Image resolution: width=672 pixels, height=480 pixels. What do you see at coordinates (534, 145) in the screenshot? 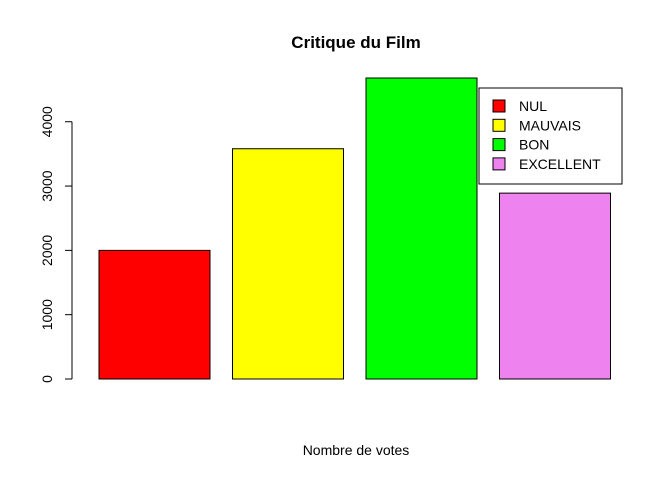
I see `legend-label-bon: BON` at bounding box center [534, 145].